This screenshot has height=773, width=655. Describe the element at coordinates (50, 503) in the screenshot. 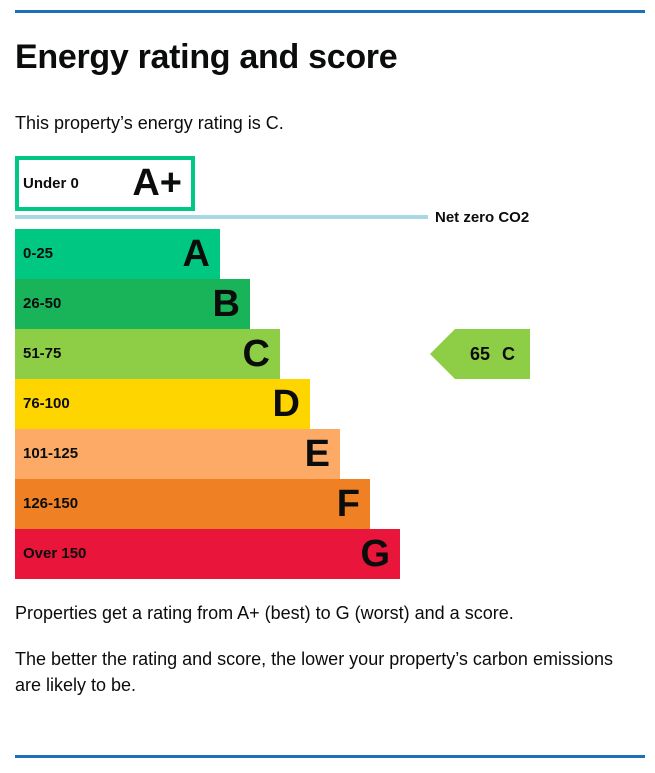

I see `band-range: 126-150` at that location.